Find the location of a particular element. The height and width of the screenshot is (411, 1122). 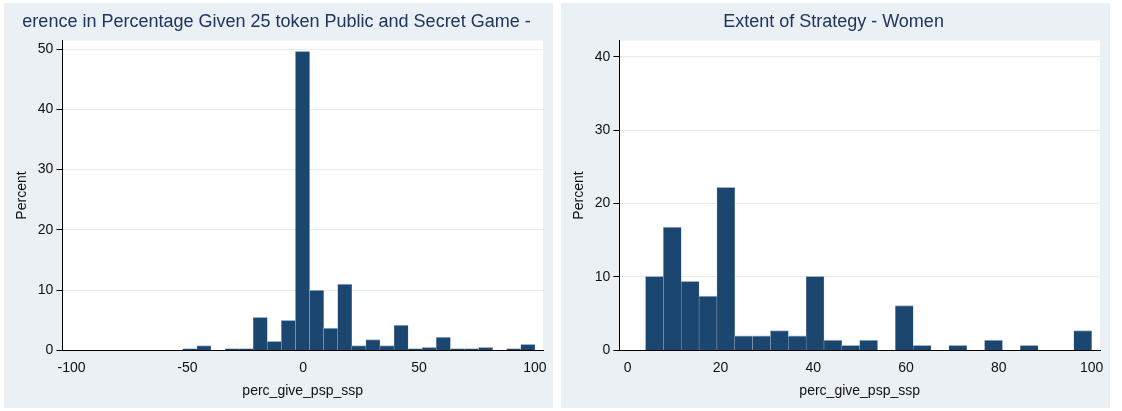

y-tick-label: 50 is located at coordinates (45, 47).